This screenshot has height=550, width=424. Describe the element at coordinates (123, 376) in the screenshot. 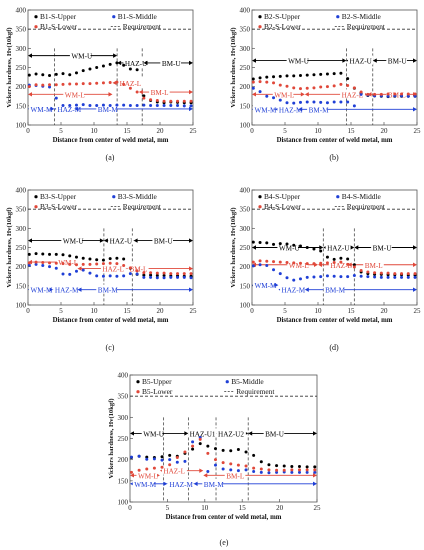

I see `y-tick-label: 400` at that location.